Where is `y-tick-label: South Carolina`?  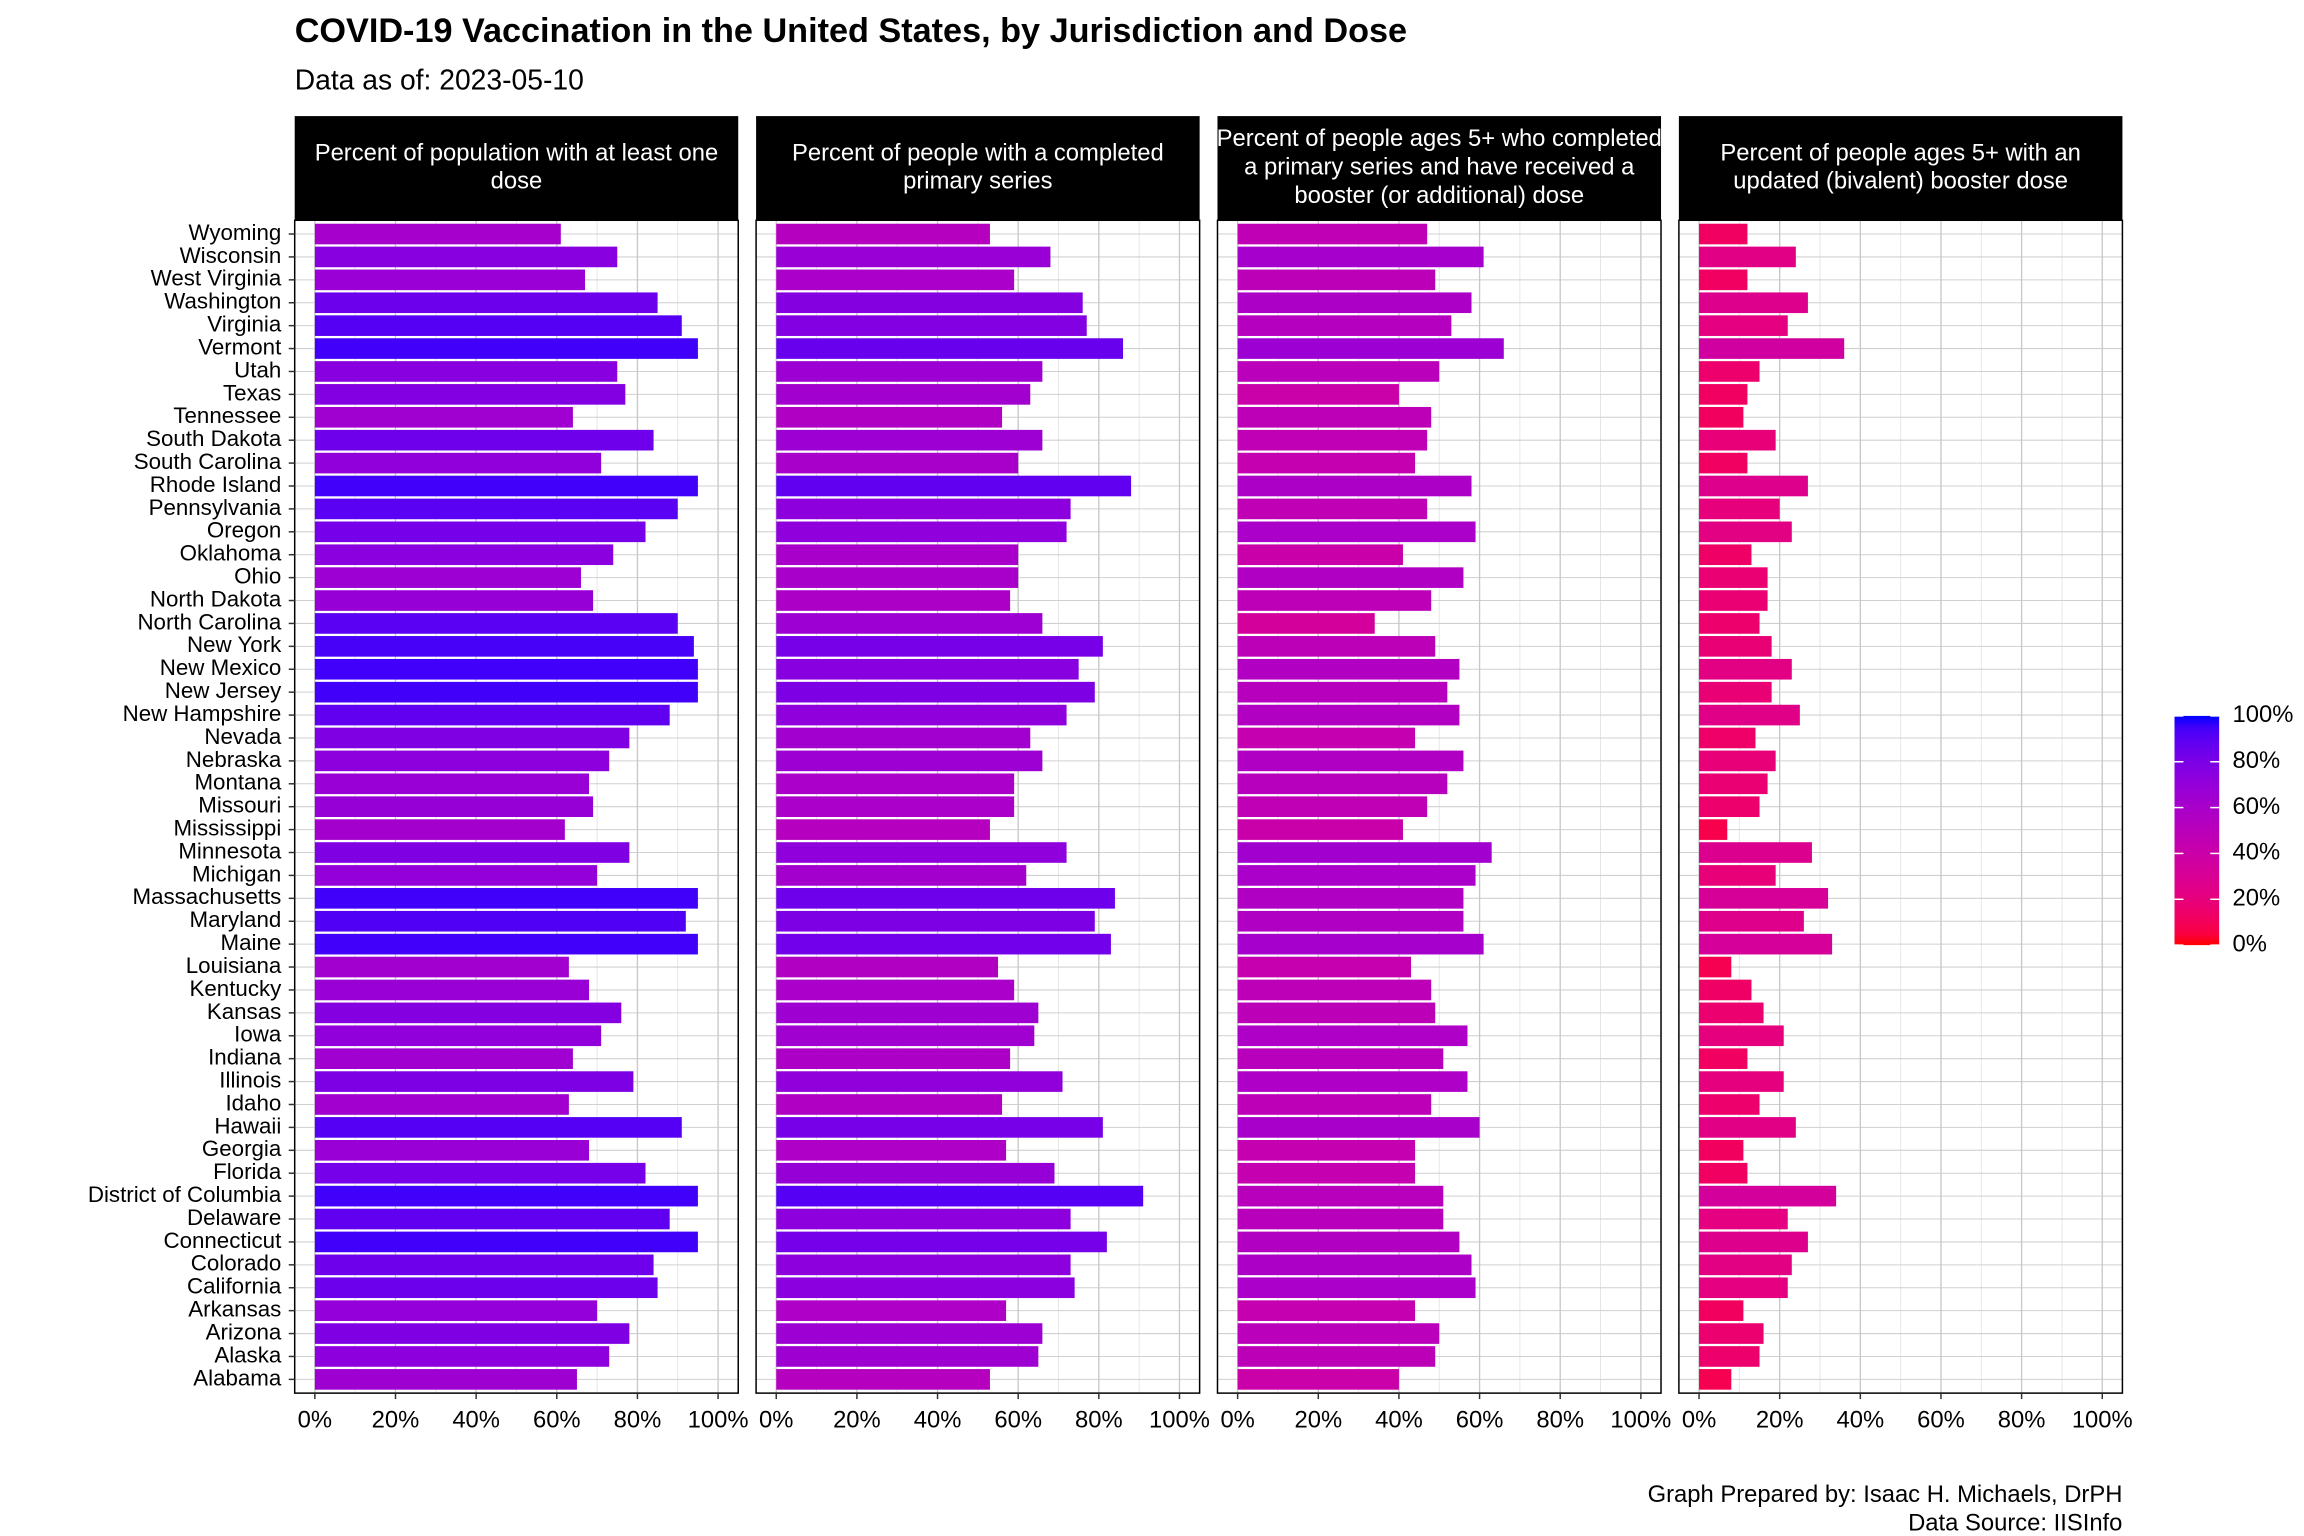 y-tick-label: South Carolina is located at coordinates (208, 461).